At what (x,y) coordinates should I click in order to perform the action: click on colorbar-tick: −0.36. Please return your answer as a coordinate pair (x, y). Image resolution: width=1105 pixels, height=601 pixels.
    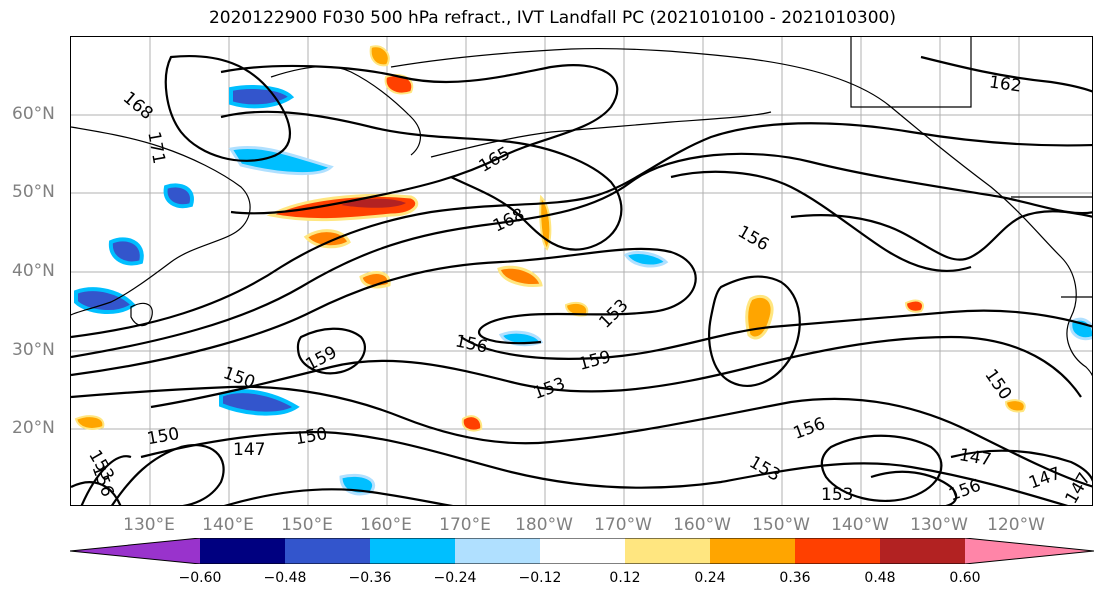
    Looking at the image, I should click on (370, 578).